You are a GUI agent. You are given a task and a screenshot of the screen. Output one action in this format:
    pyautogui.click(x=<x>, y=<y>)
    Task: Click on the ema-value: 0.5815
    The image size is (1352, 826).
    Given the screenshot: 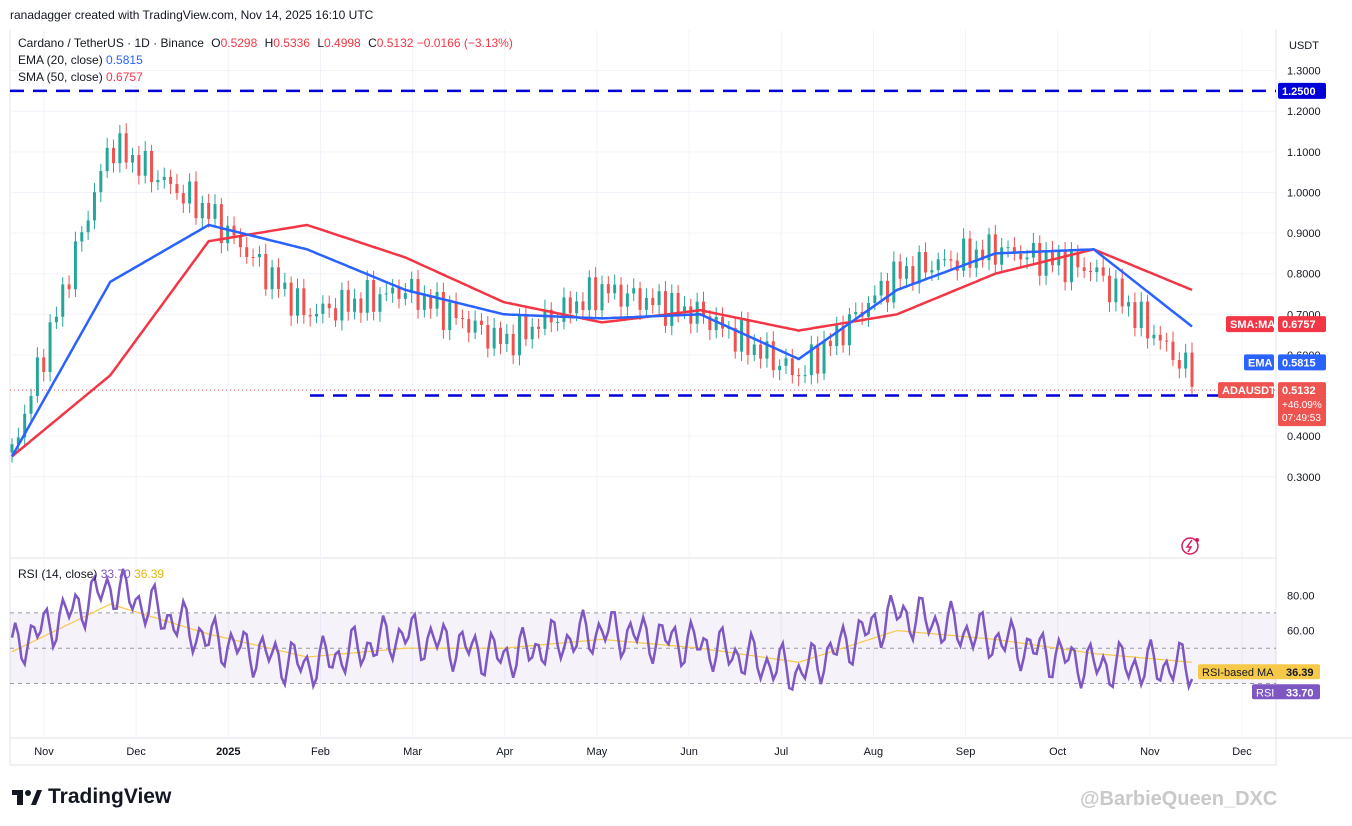 What is the action you would take?
    pyautogui.click(x=124, y=60)
    